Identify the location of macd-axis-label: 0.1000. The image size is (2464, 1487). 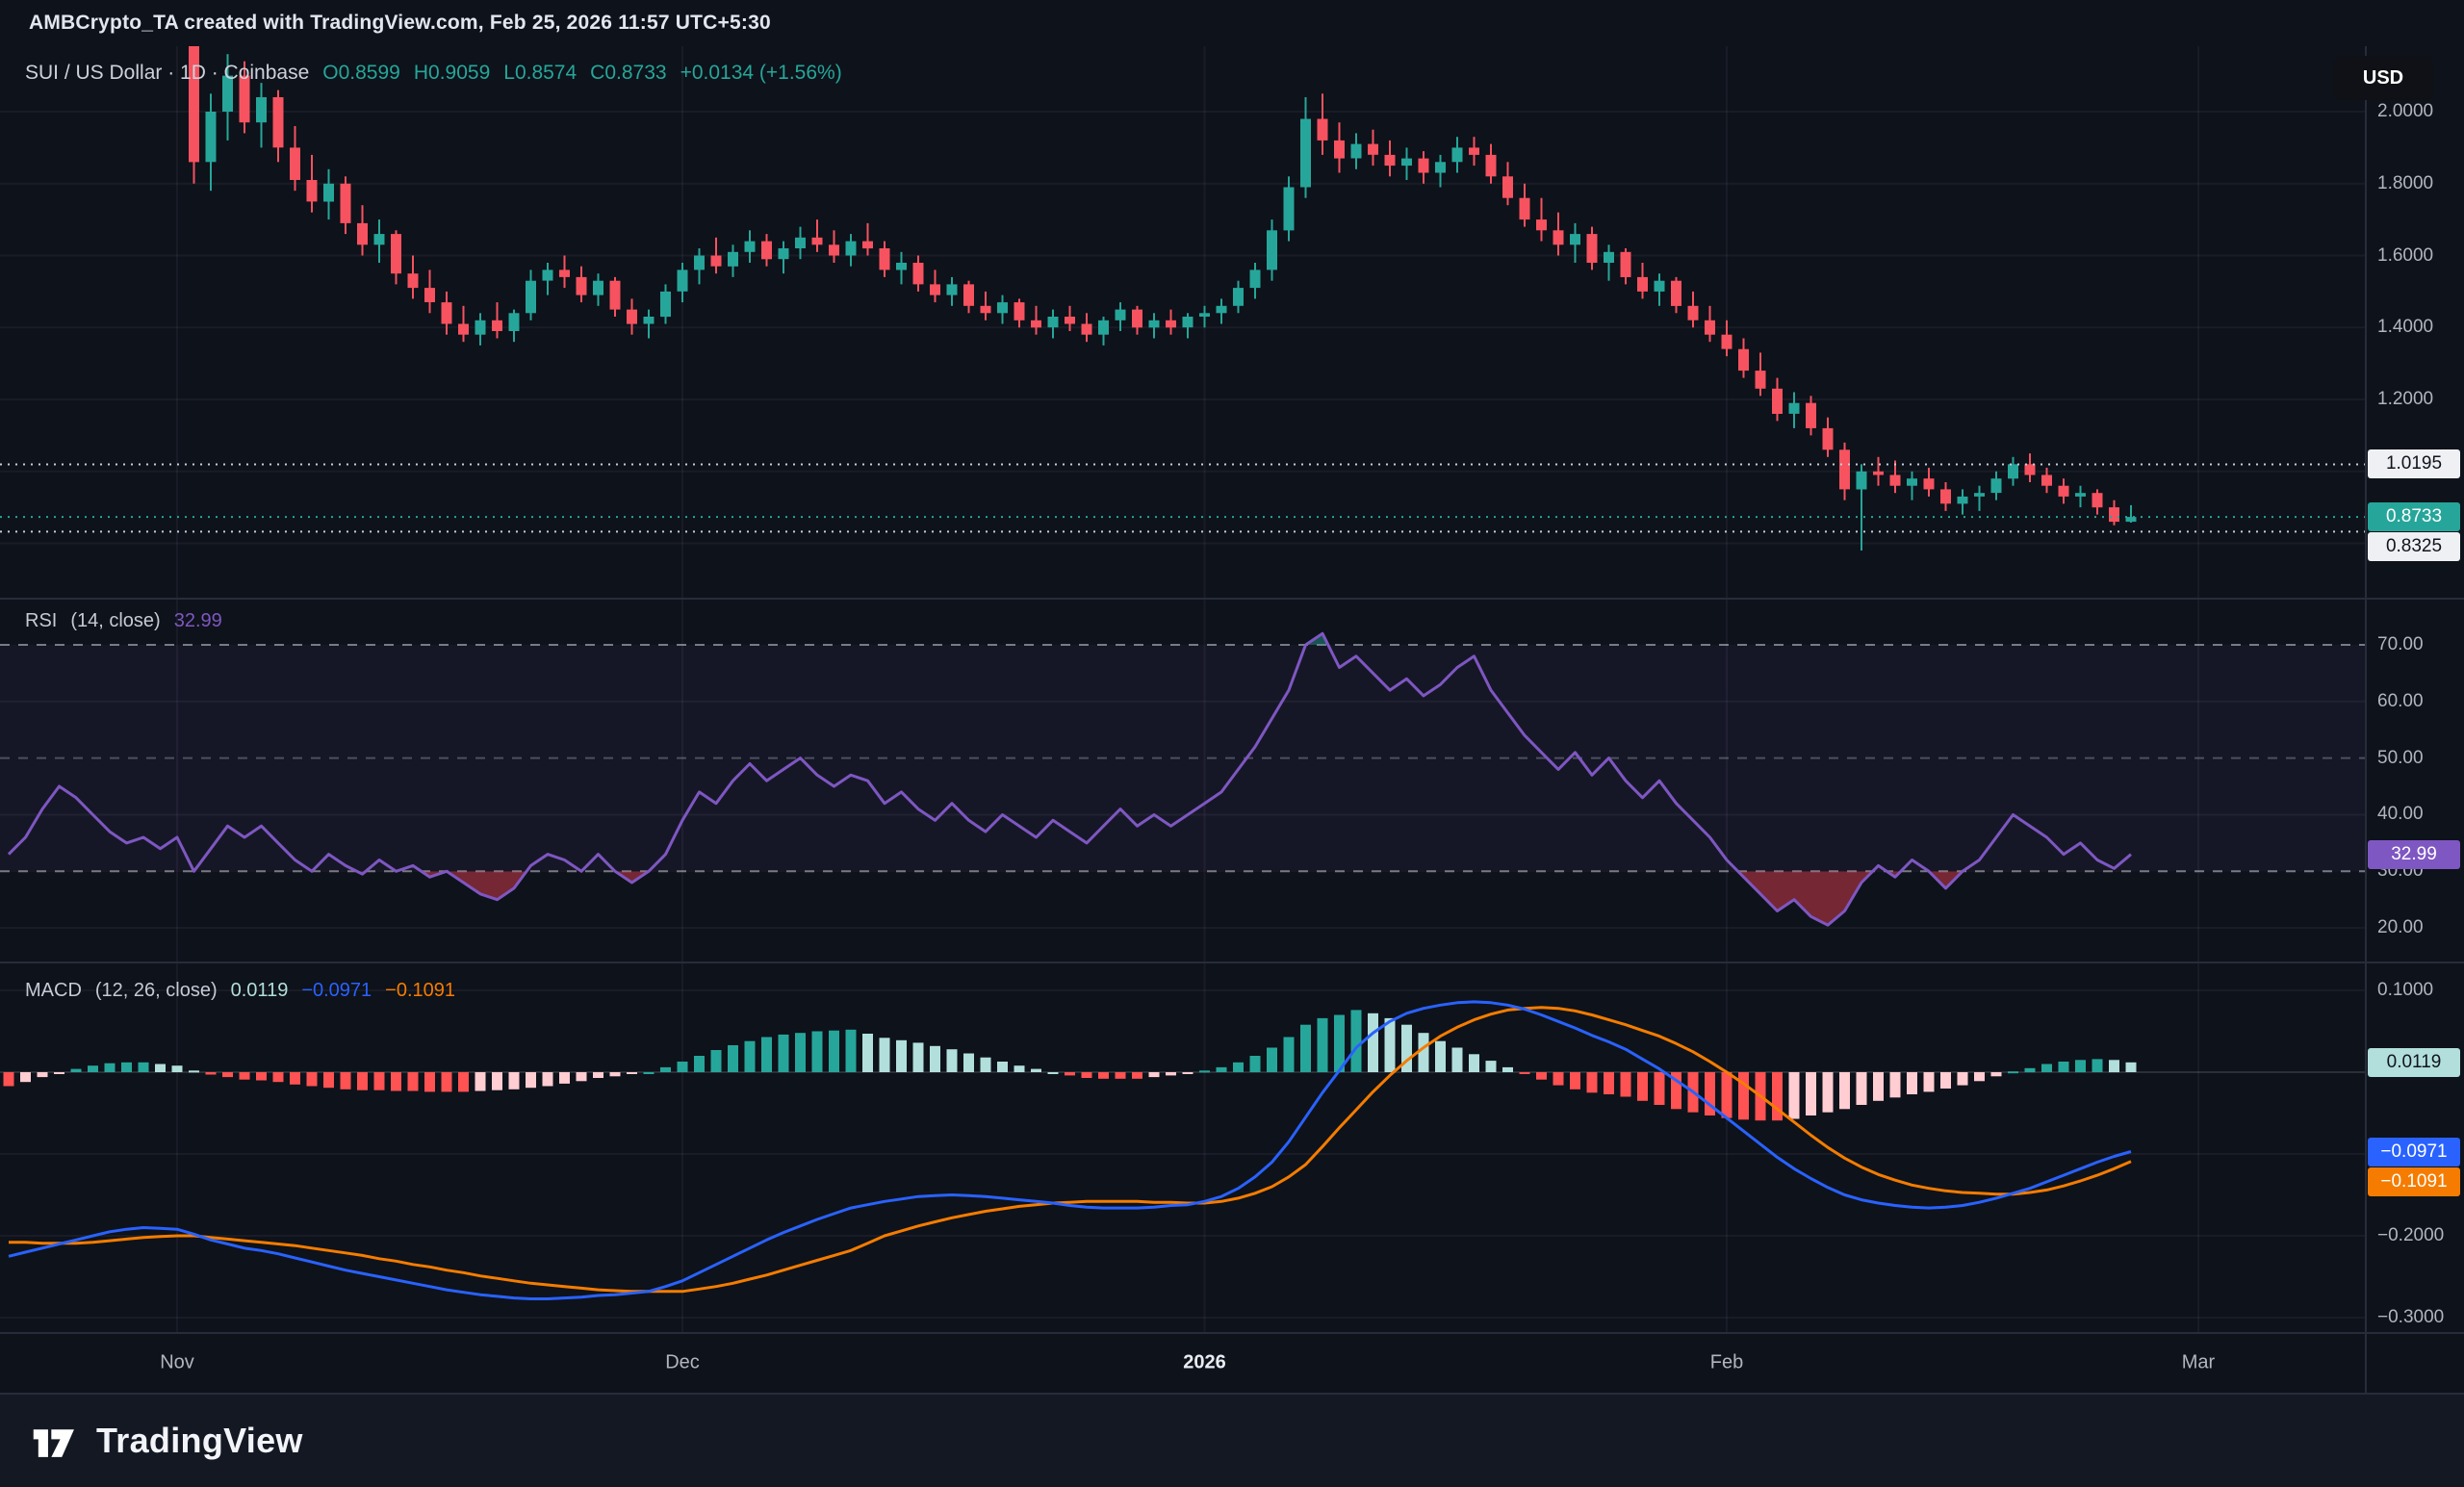
(2405, 990).